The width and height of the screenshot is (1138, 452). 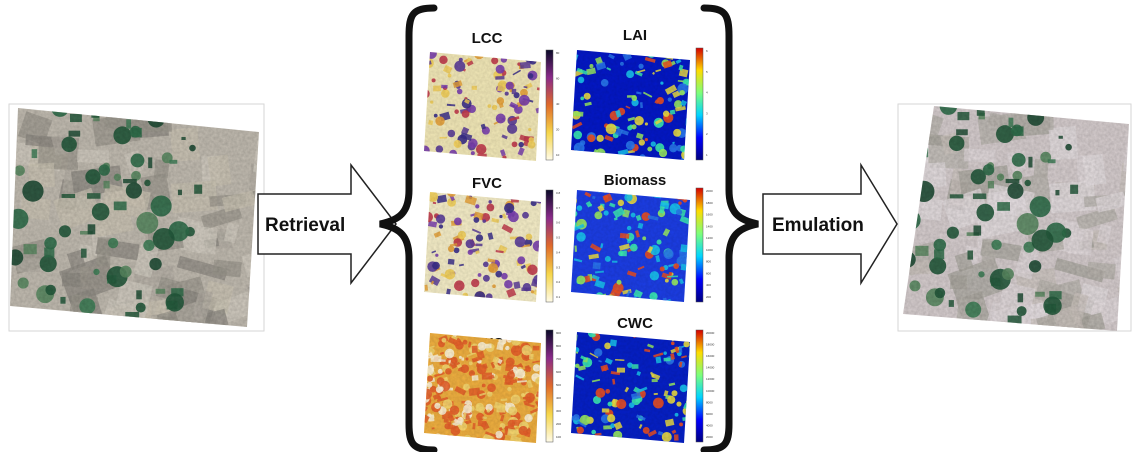 I want to click on colorbar-tick: 1200, so click(x=709, y=238).